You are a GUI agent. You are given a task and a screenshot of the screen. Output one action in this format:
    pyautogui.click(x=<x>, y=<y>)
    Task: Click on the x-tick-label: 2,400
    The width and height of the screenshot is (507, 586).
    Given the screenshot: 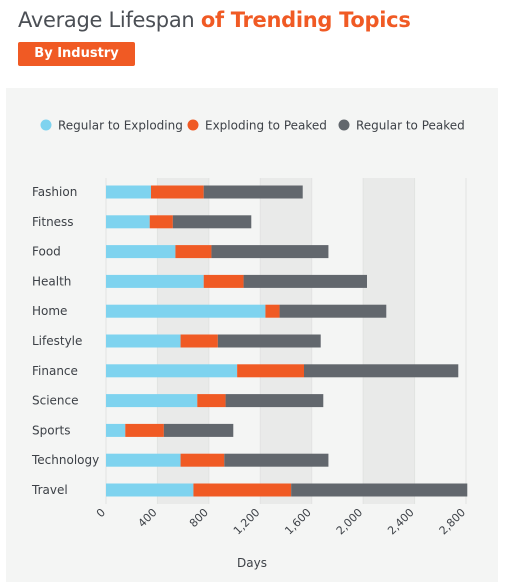 What is the action you would take?
    pyautogui.click(x=400, y=521)
    